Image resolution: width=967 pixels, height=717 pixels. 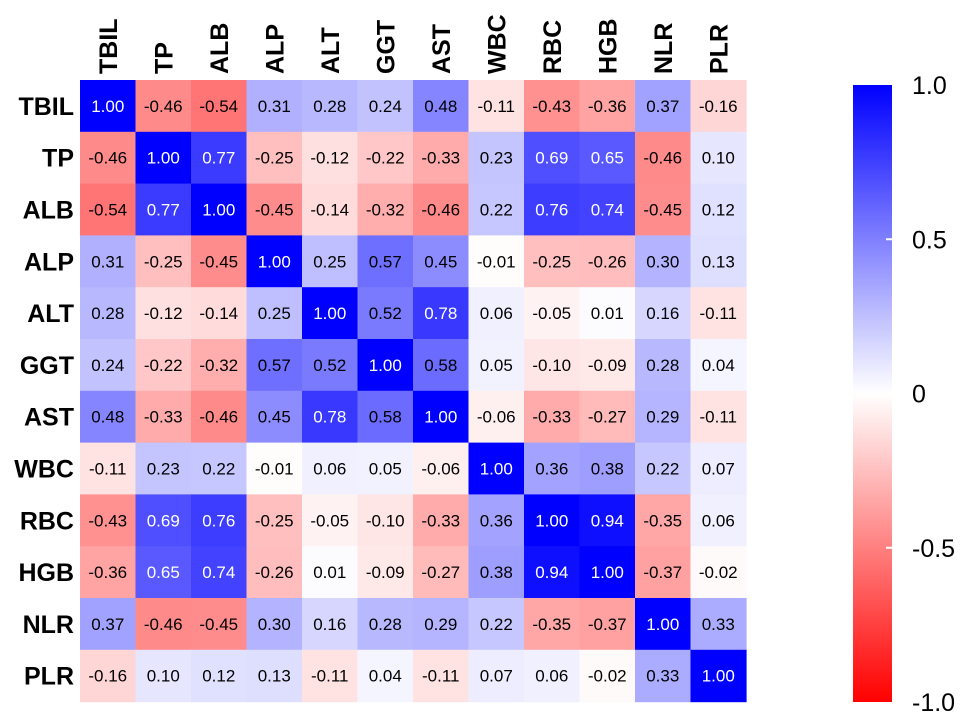 I want to click on column-label: ALB, so click(x=220, y=48).